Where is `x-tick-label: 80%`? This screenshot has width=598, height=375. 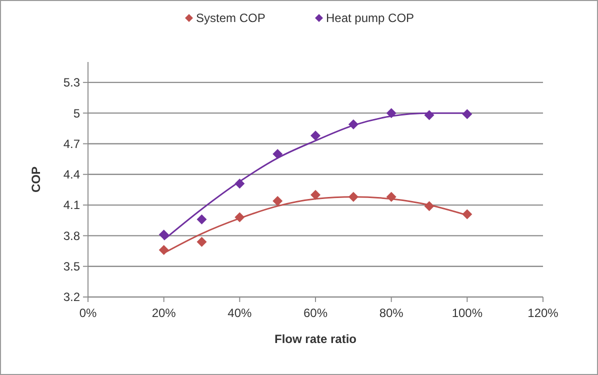 x-tick-label: 80% is located at coordinates (391, 313).